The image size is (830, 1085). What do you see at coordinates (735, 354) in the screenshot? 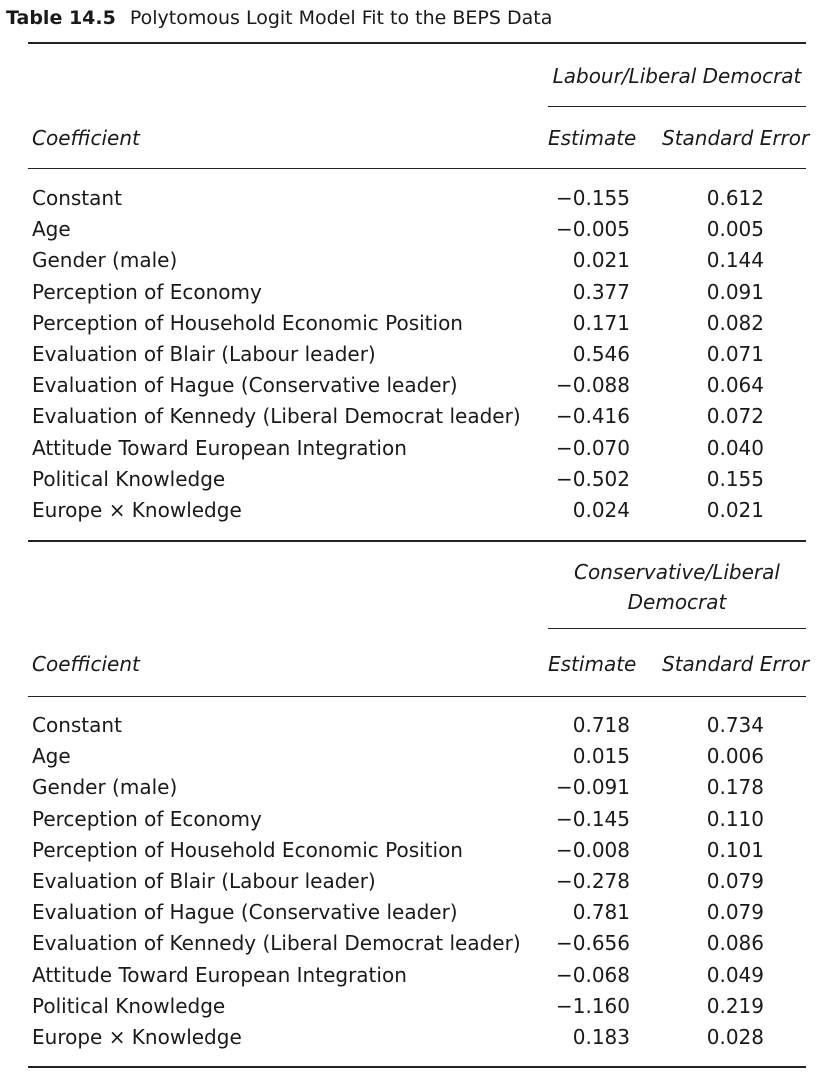
I see `std-error-value: 0.071` at bounding box center [735, 354].